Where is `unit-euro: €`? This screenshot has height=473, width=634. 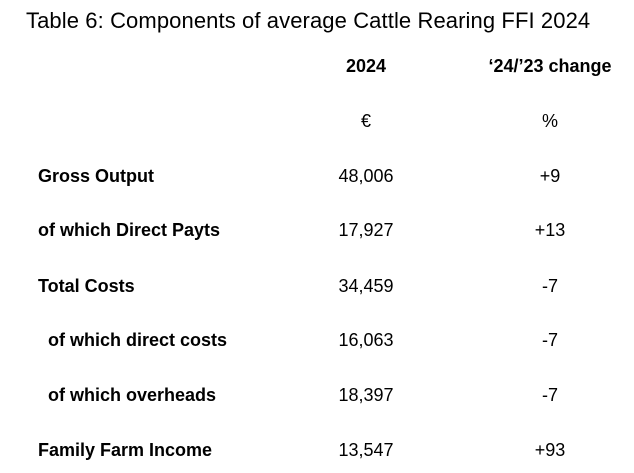 unit-euro: € is located at coordinates (365, 121).